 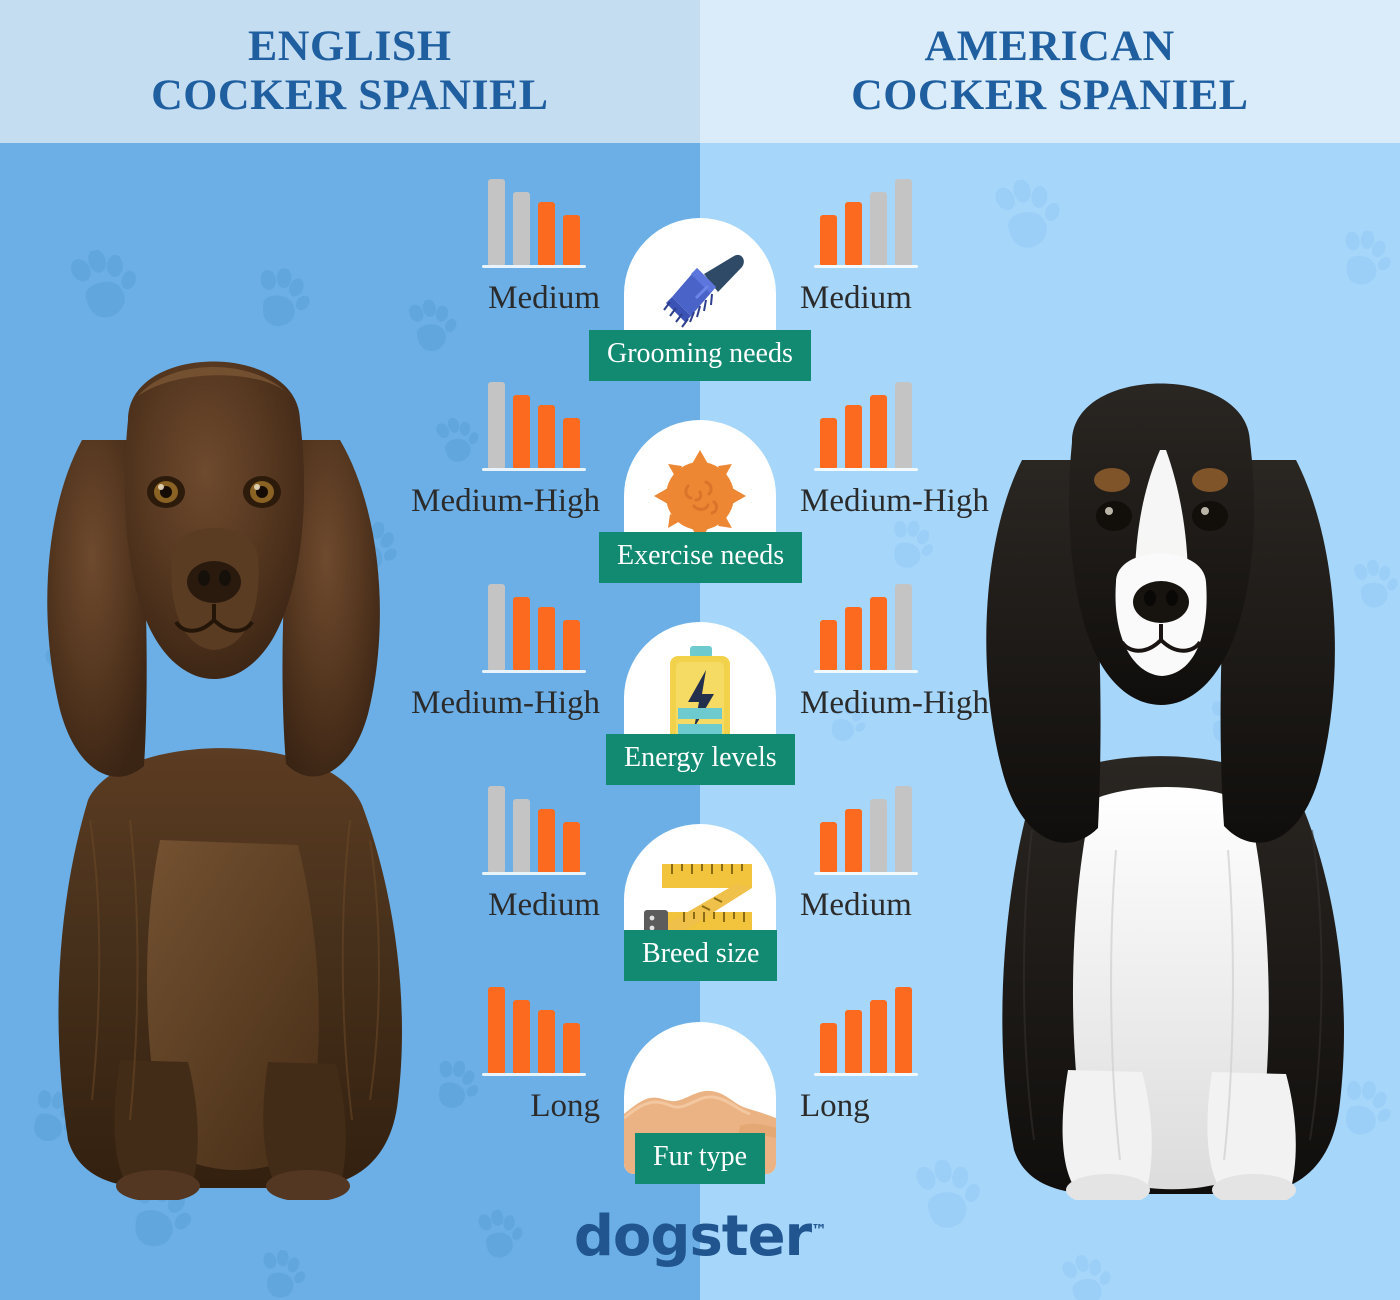 What do you see at coordinates (701, 955) in the screenshot?
I see `attribute-tag-breed-size: Breed size` at bounding box center [701, 955].